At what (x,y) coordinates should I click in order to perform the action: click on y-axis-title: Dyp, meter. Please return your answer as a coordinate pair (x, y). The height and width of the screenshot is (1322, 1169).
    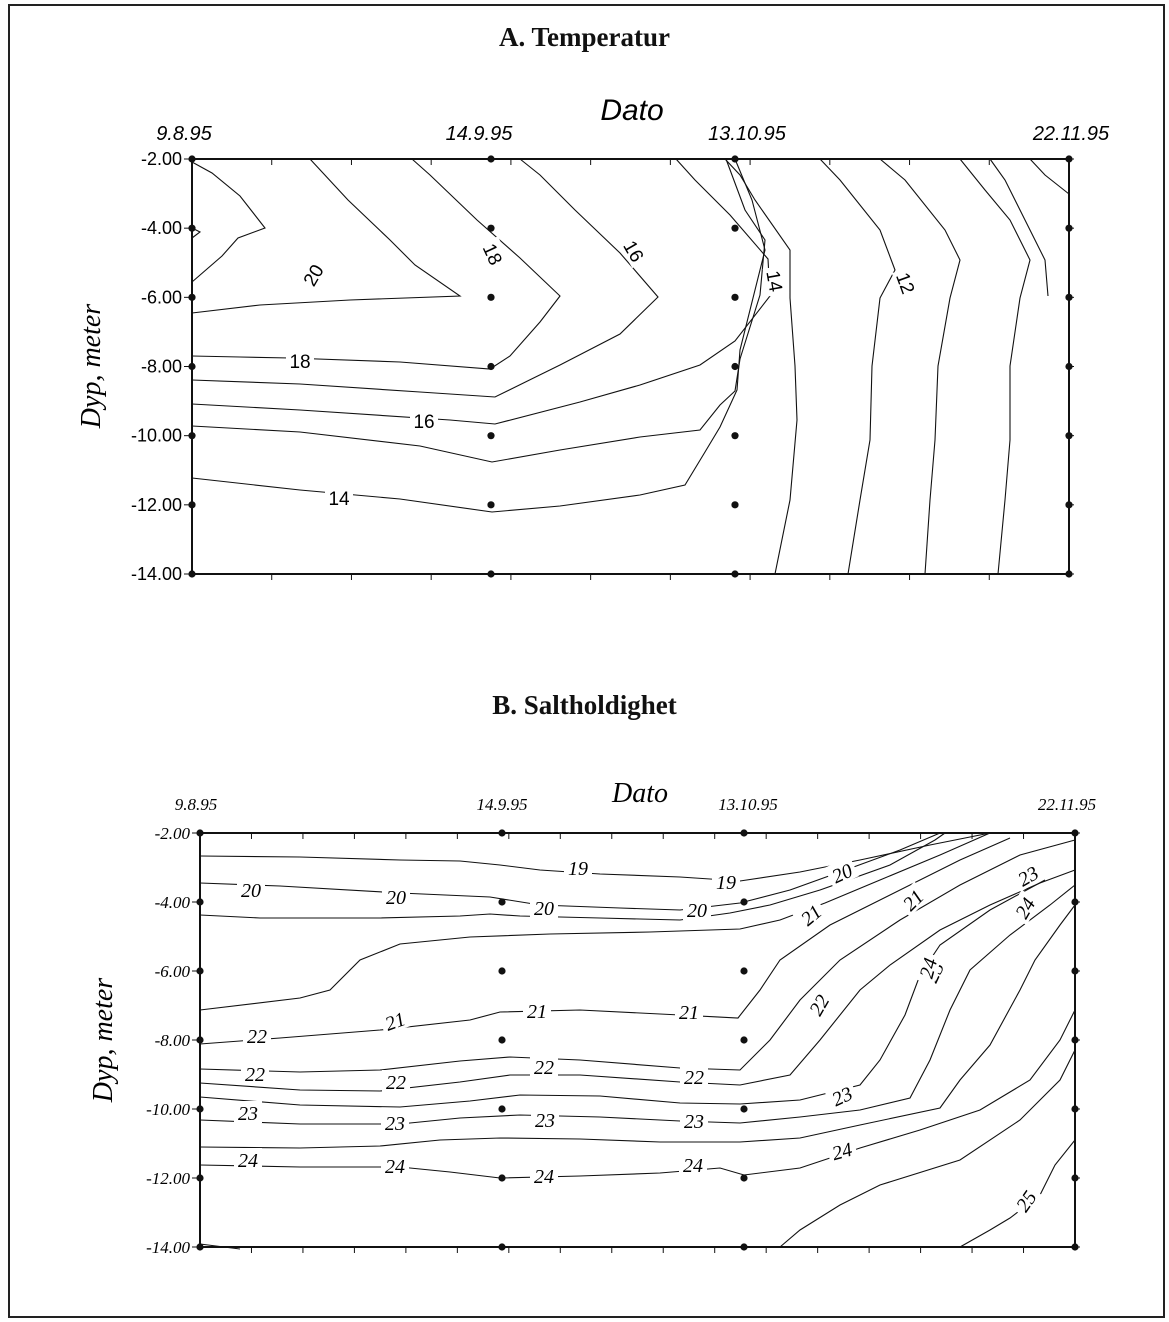
    Looking at the image, I should click on (91, 367).